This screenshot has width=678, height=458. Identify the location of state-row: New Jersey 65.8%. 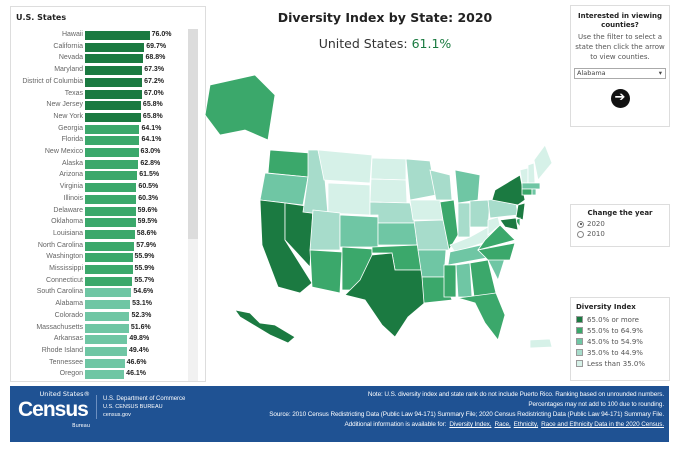
(101, 105).